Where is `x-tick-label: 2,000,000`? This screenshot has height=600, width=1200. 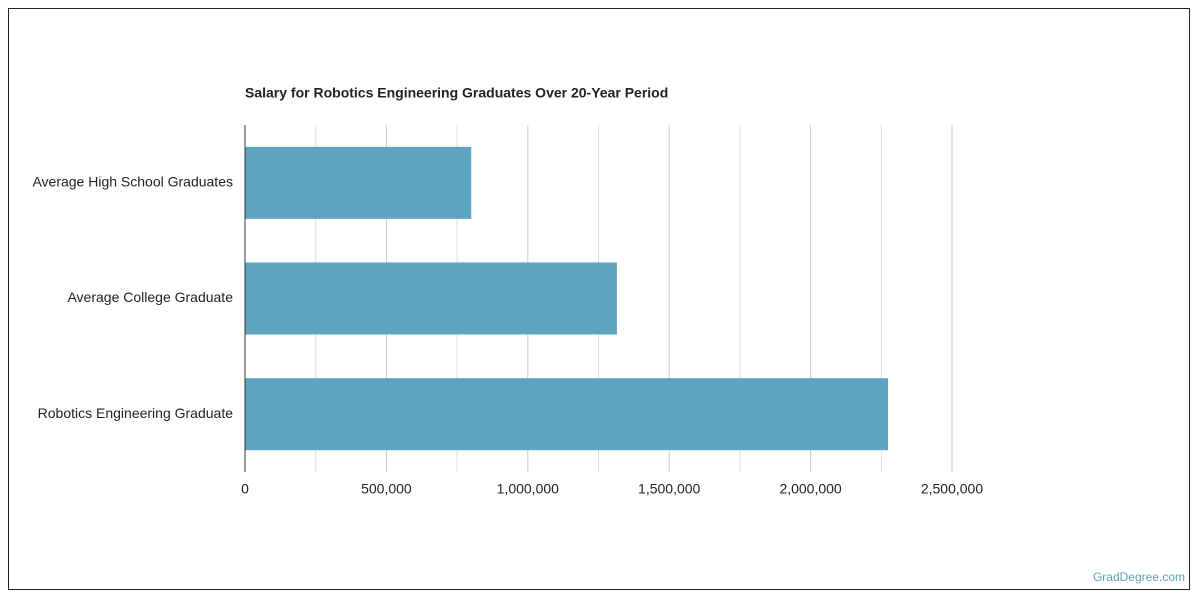 x-tick-label: 2,000,000 is located at coordinates (810, 489).